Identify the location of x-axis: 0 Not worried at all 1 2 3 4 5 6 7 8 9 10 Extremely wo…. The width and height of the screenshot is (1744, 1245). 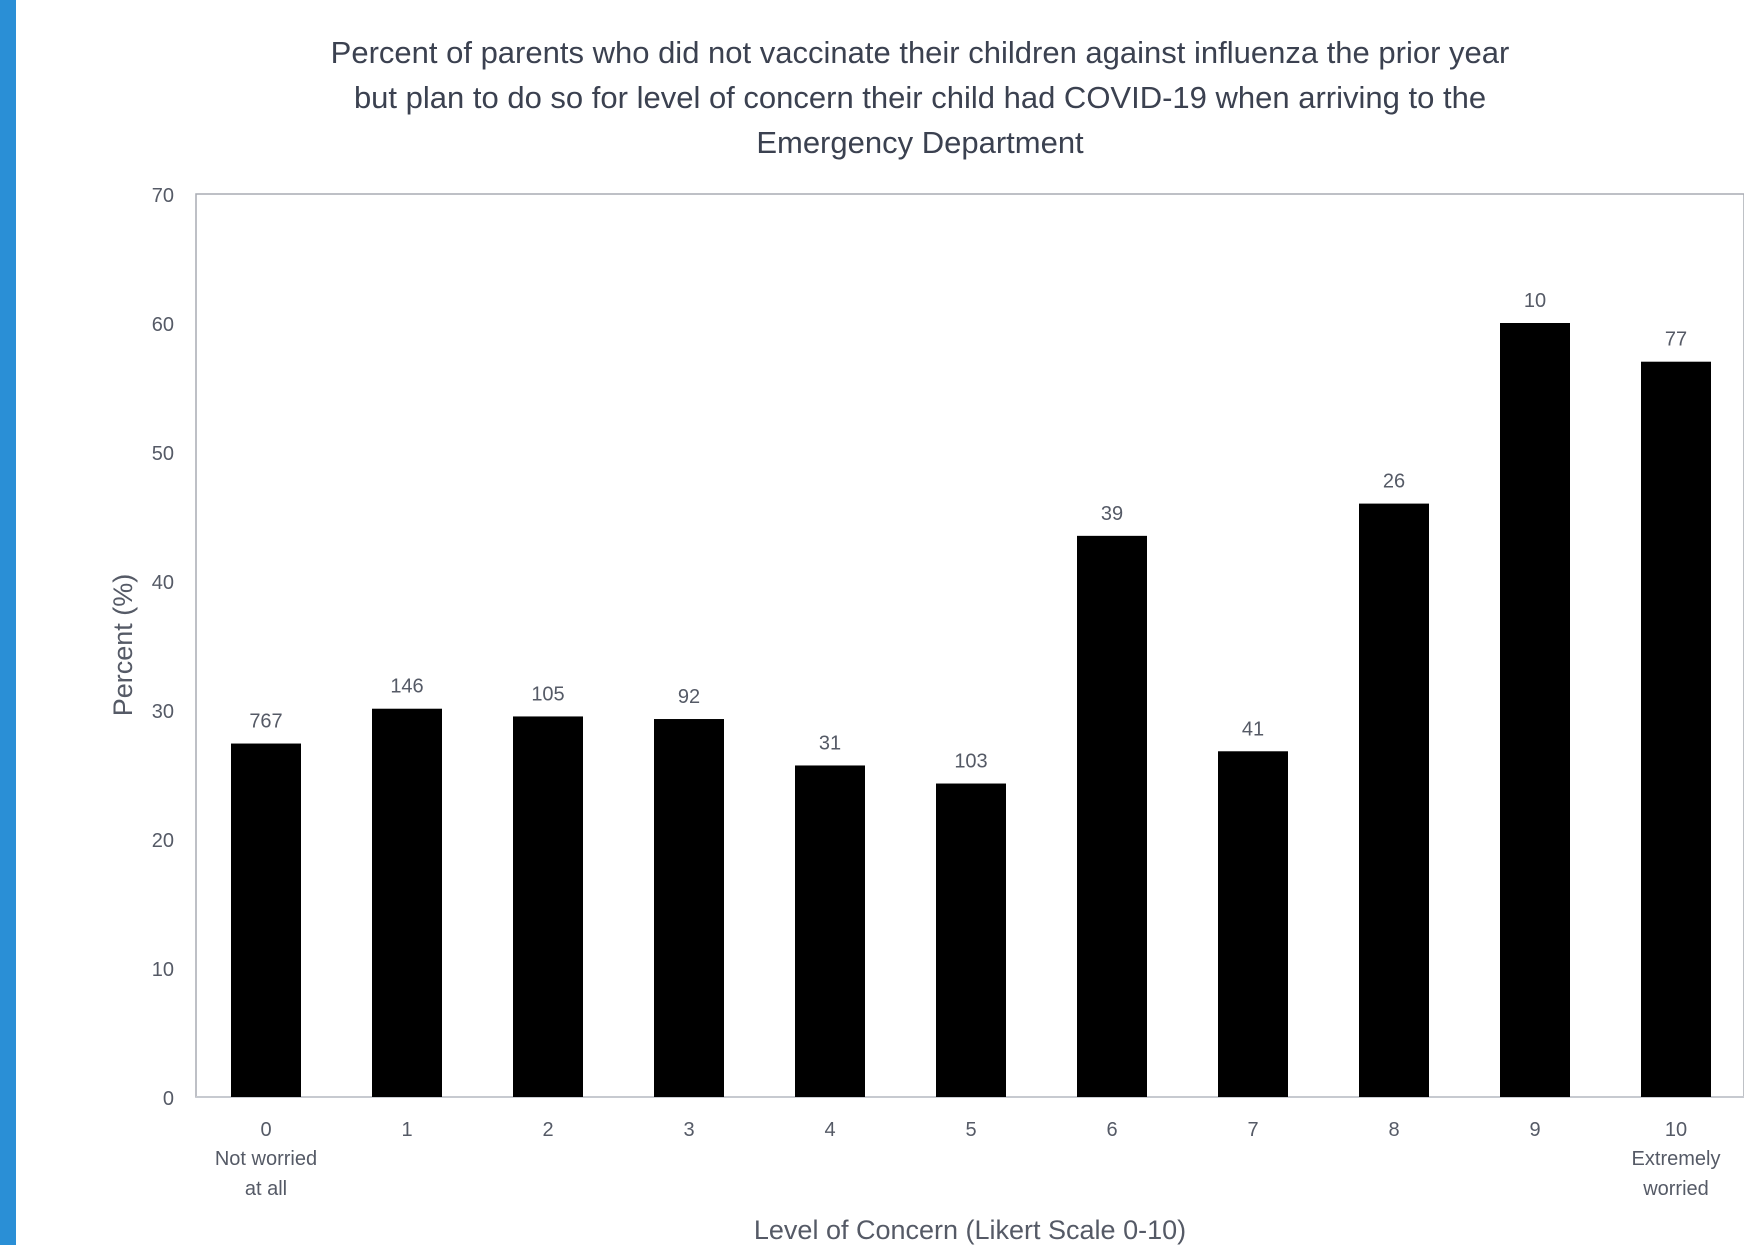
(968, 1159).